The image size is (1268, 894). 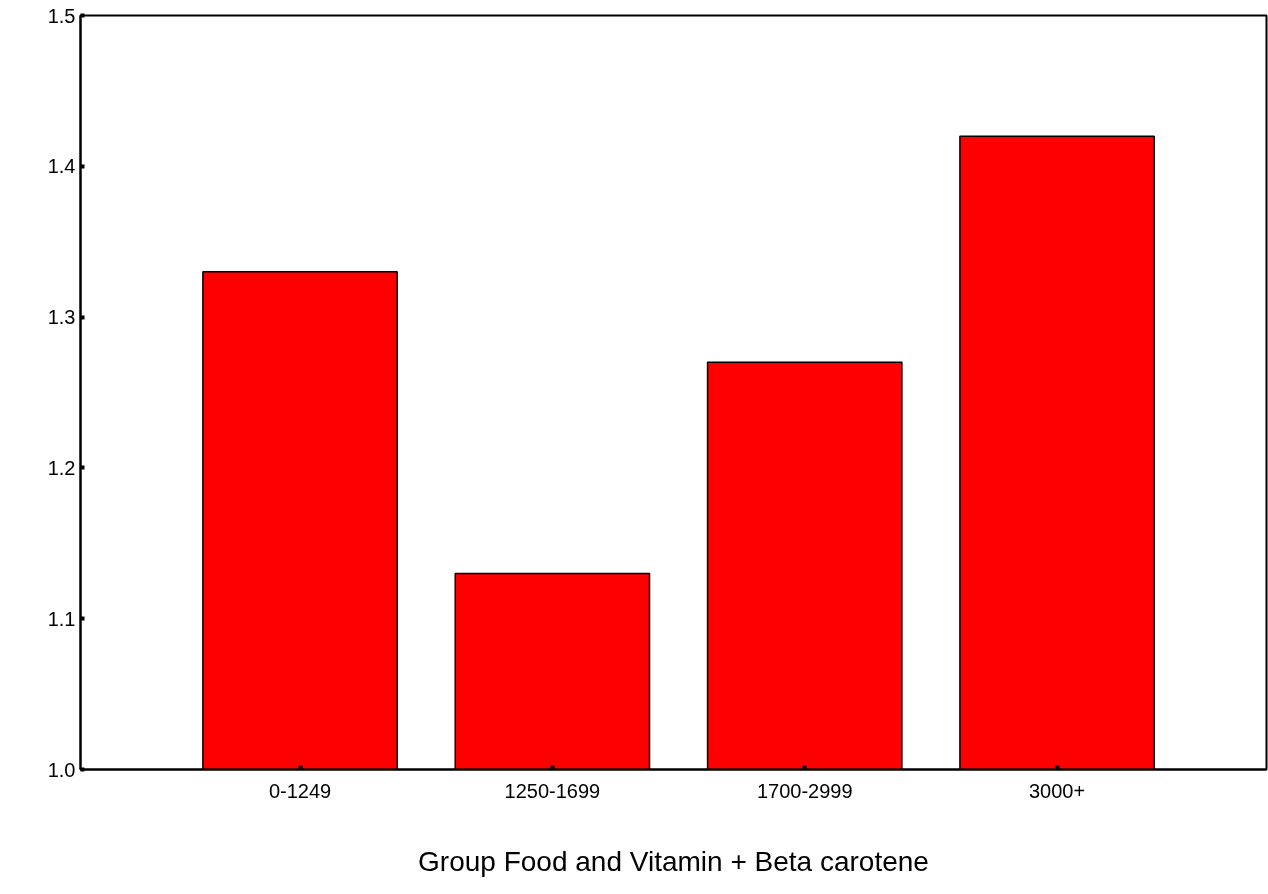 What do you see at coordinates (61, 467) in the screenshot?
I see `y-tick-label: 1.2` at bounding box center [61, 467].